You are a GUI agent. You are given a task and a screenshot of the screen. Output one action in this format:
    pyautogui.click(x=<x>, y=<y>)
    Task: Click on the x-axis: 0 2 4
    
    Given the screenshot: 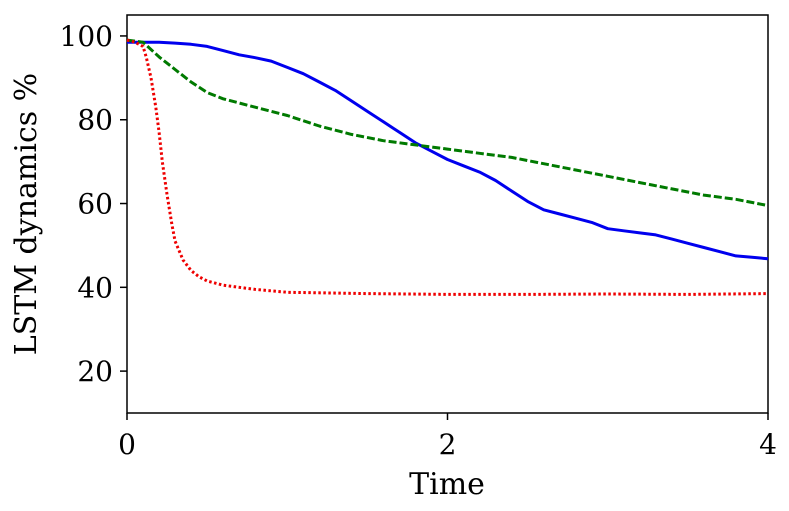 What is the action you would take?
    pyautogui.click(x=447, y=437)
    